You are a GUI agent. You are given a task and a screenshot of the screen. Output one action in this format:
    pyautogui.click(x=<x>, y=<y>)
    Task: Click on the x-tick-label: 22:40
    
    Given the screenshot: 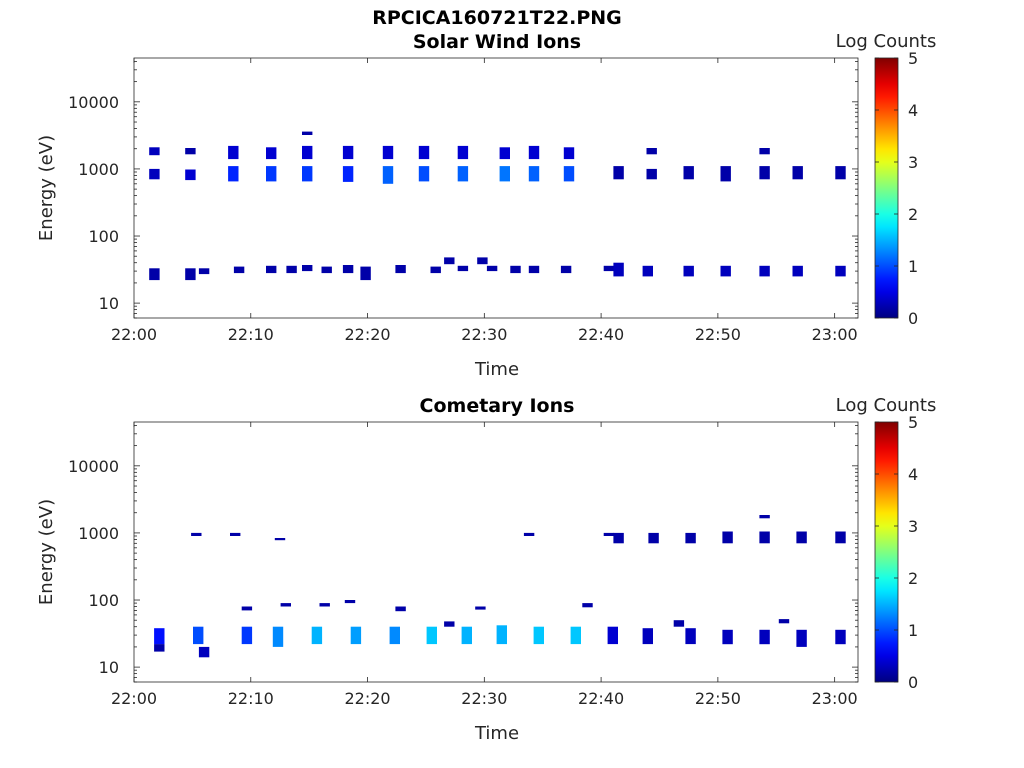 What is the action you would take?
    pyautogui.click(x=601, y=698)
    